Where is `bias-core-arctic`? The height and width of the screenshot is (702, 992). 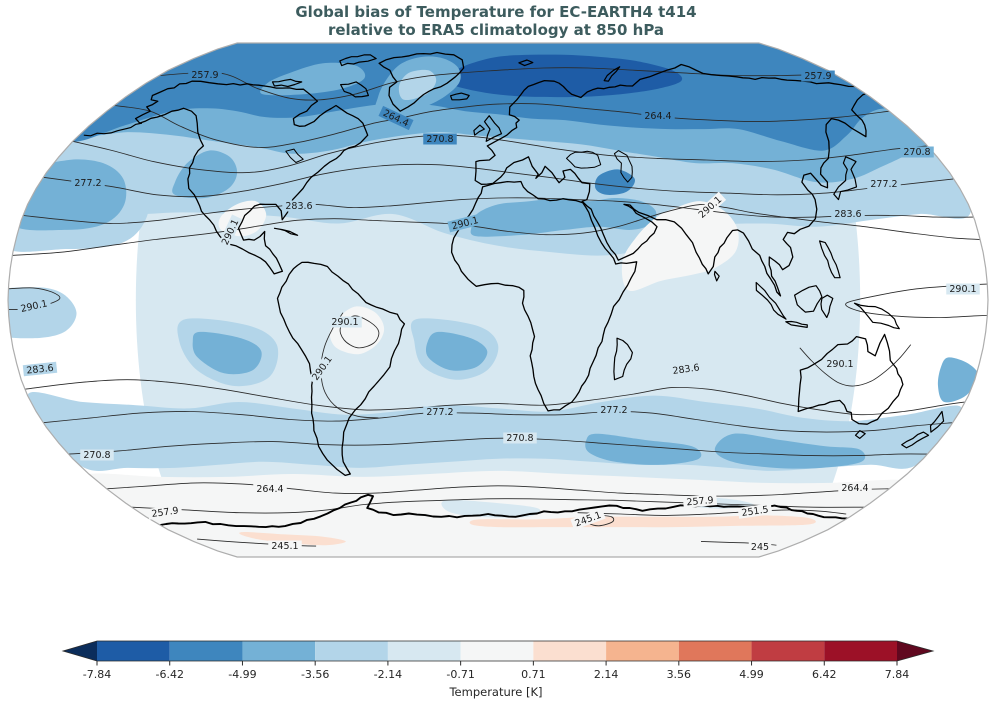
bias-core-arctic is located at coordinates (564, 76).